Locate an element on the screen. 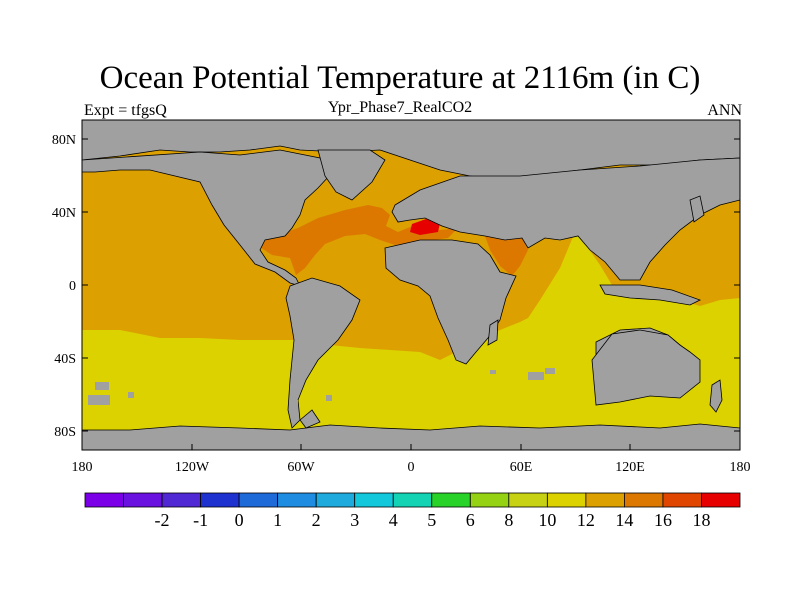  ocean-16-band-atlantic is located at coordinates (358, 240).